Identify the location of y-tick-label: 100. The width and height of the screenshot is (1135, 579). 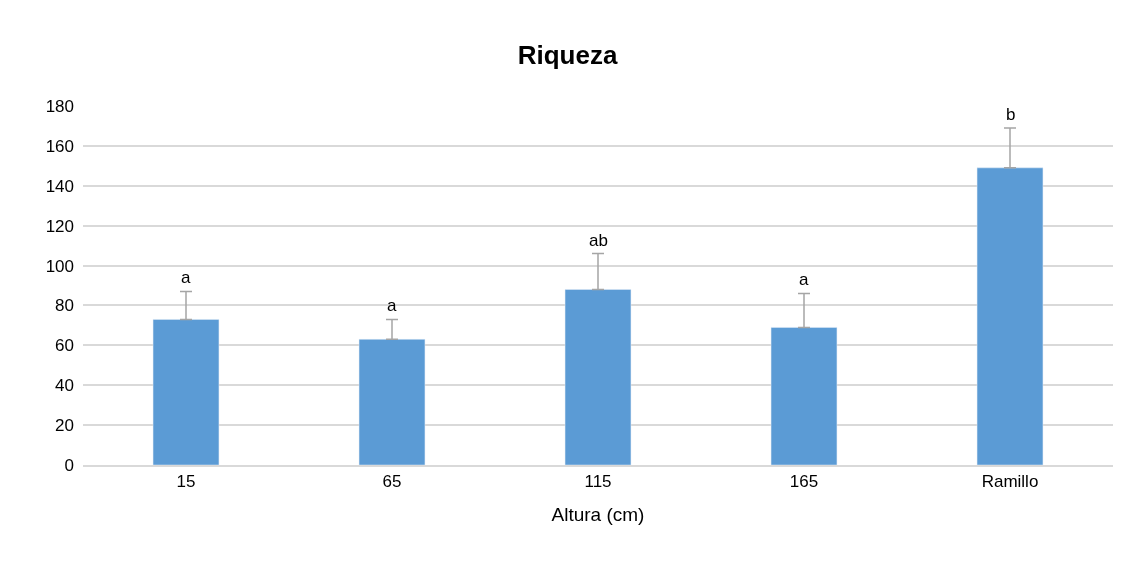
(59, 266).